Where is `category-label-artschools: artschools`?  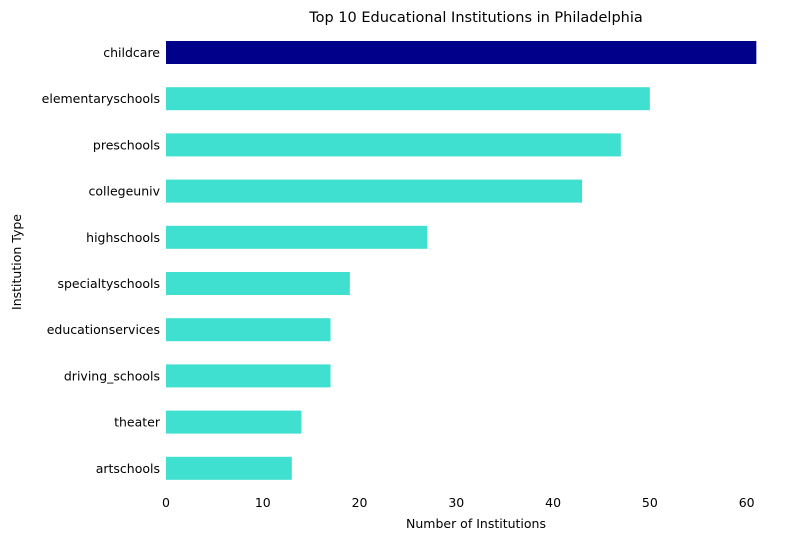
category-label-artschools: artschools is located at coordinates (128, 468).